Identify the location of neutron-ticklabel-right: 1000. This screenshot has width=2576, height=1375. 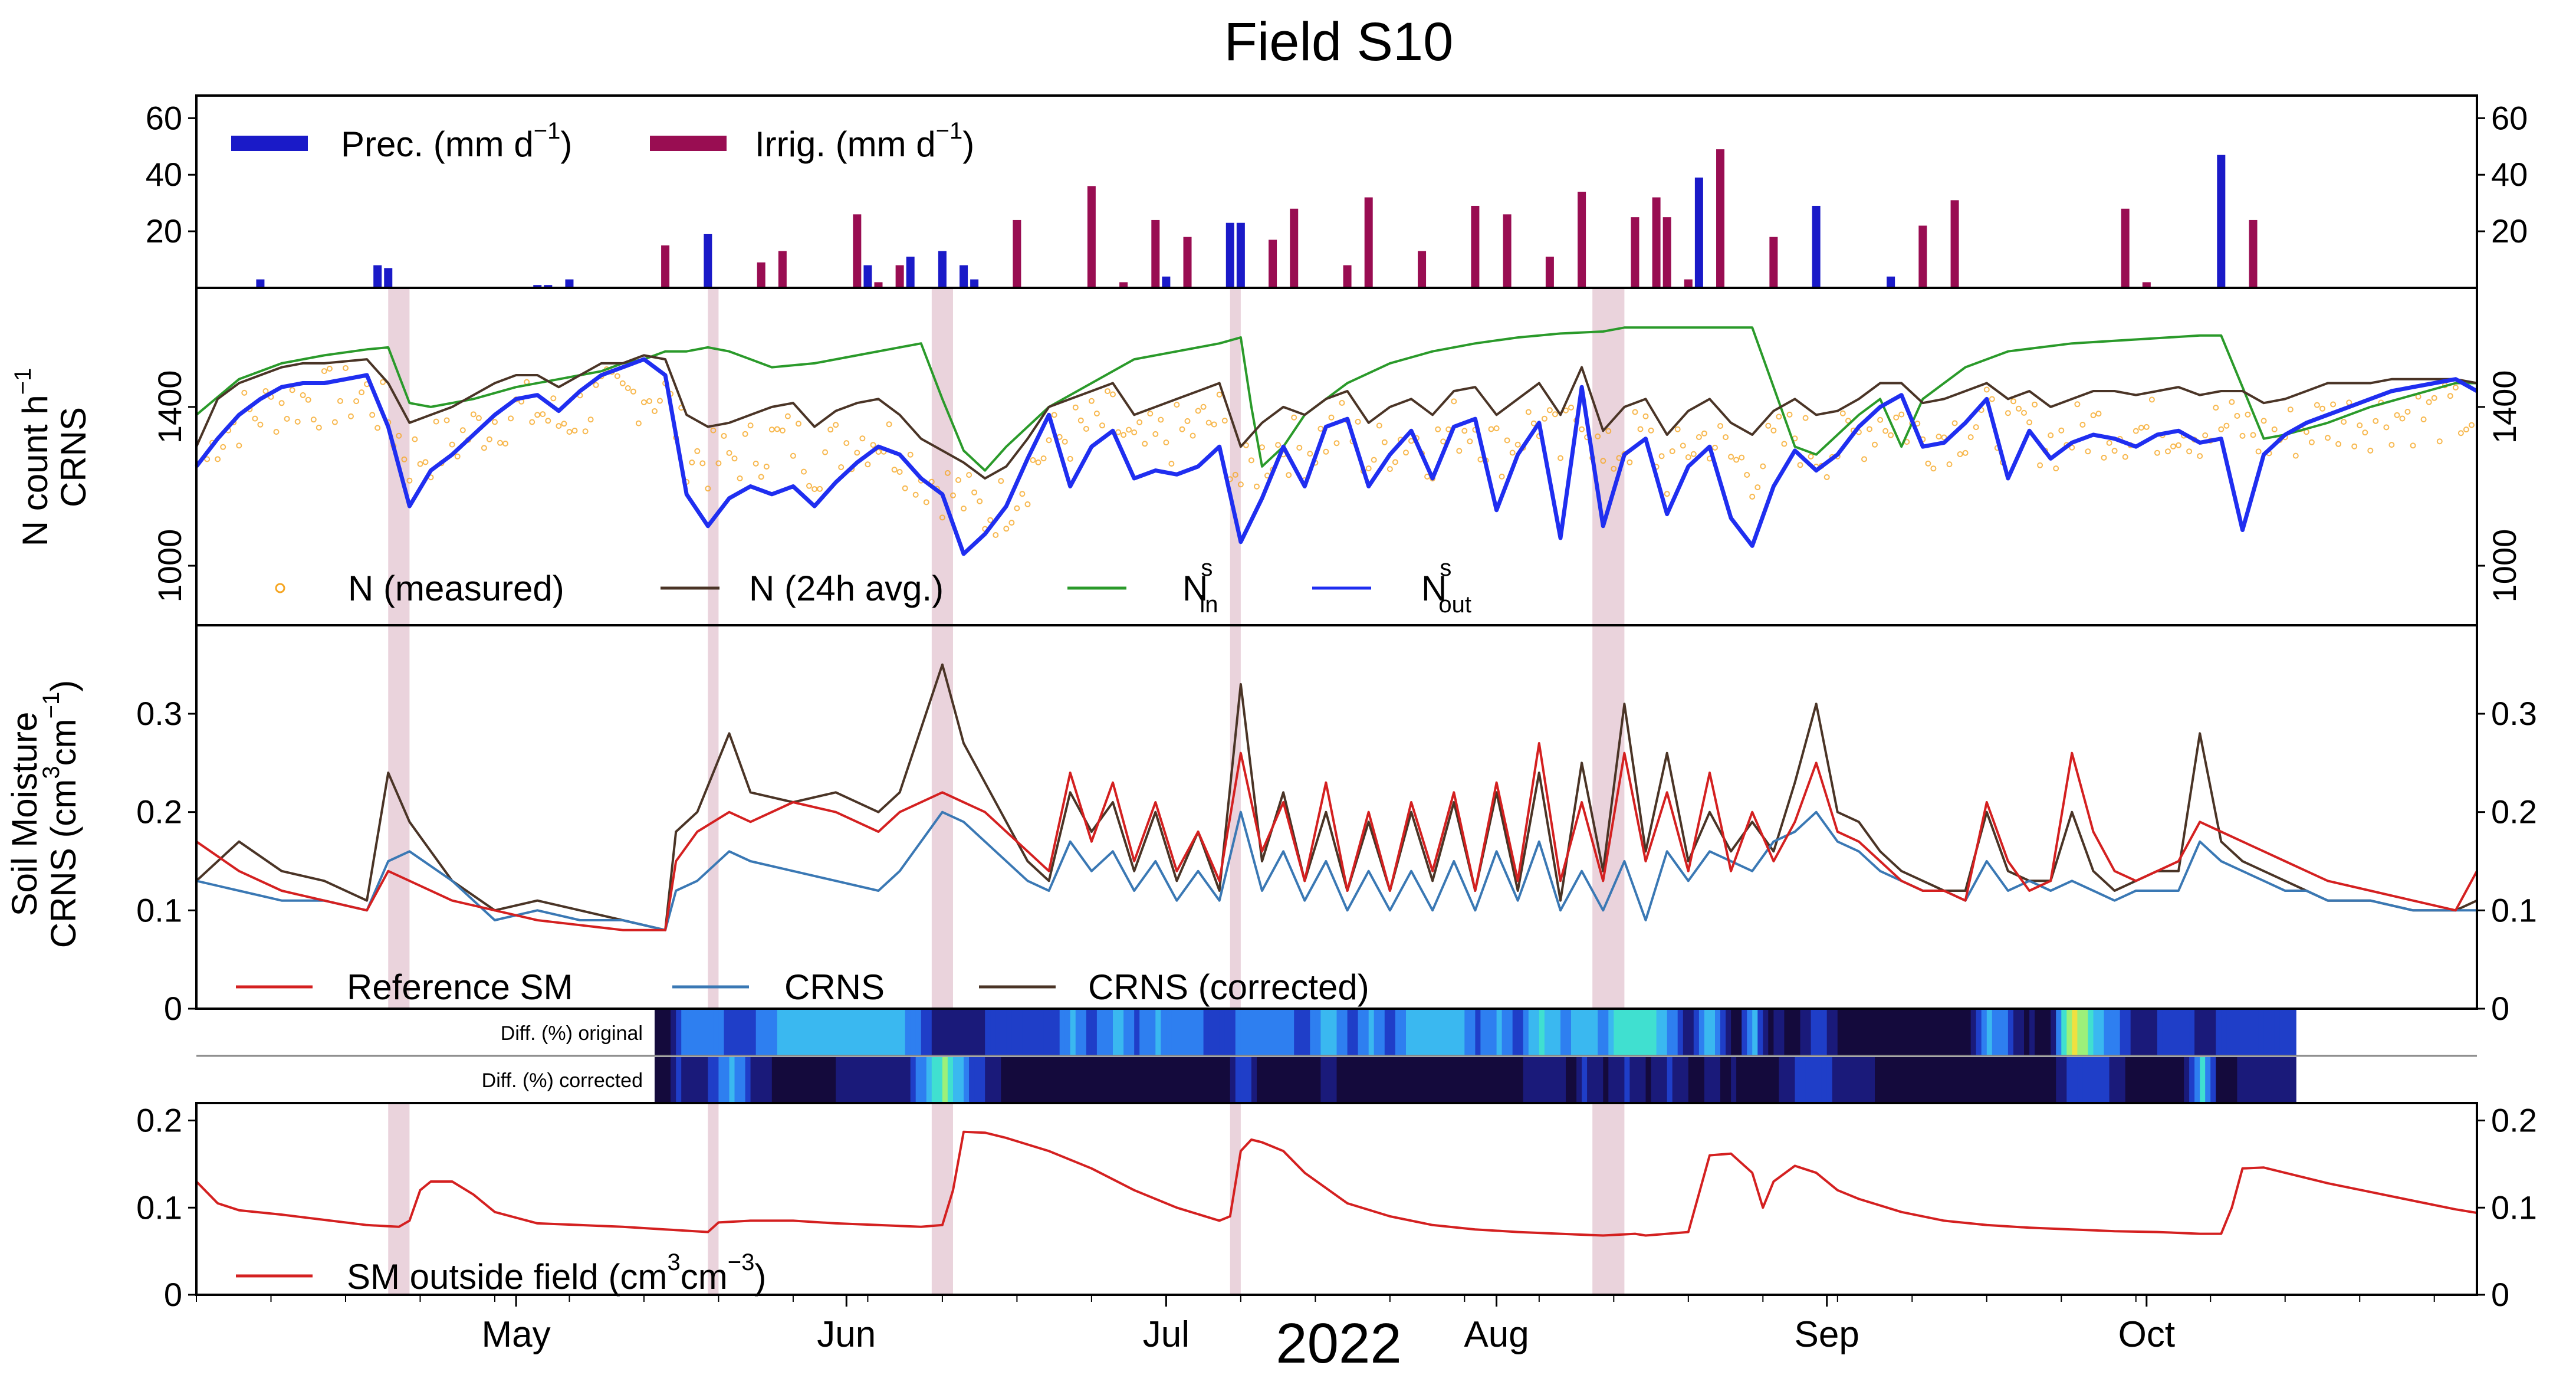
(2504, 566).